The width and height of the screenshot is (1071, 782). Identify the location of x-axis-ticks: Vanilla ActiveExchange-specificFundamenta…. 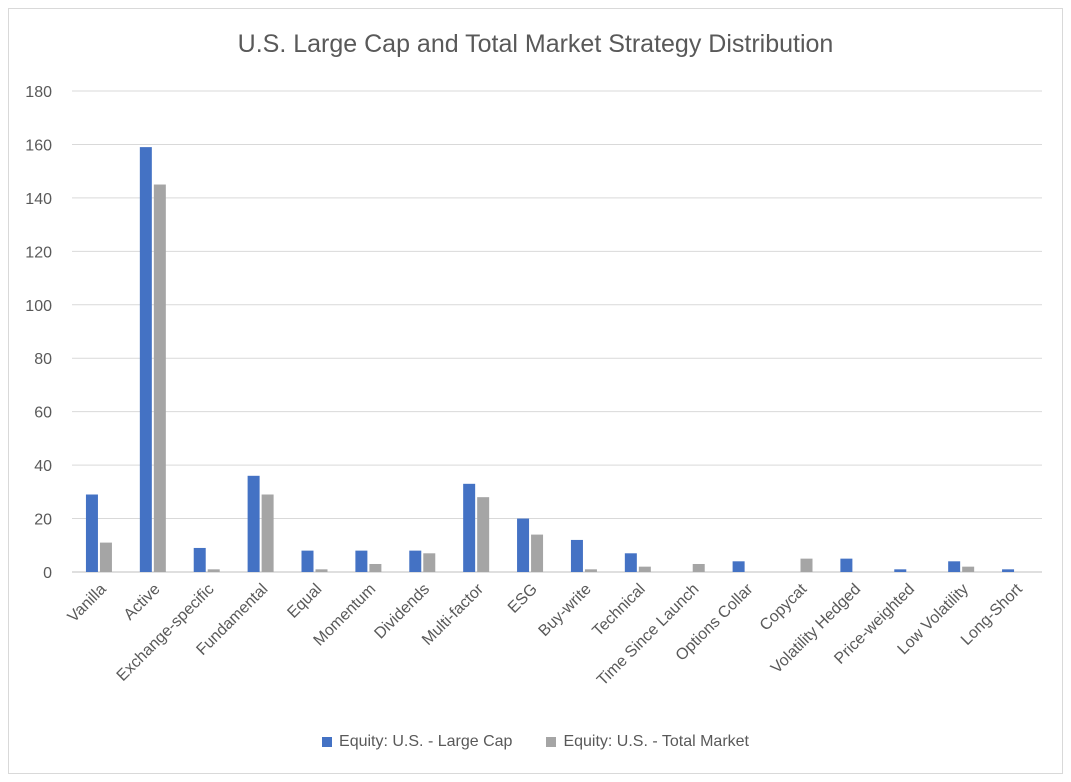
(546, 634).